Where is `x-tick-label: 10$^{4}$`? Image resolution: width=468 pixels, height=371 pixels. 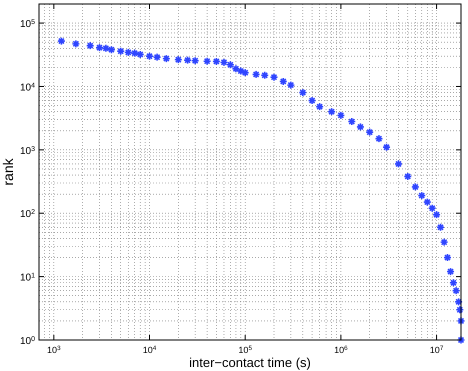 x-tick-label: 10$^{4}$ is located at coordinates (149, 349).